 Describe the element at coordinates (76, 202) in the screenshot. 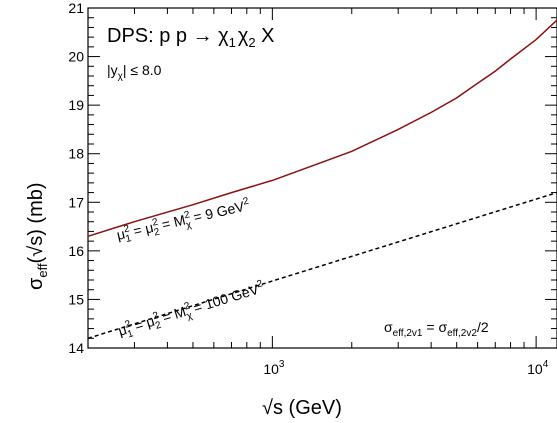

I see `y-tick-label: 17` at that location.